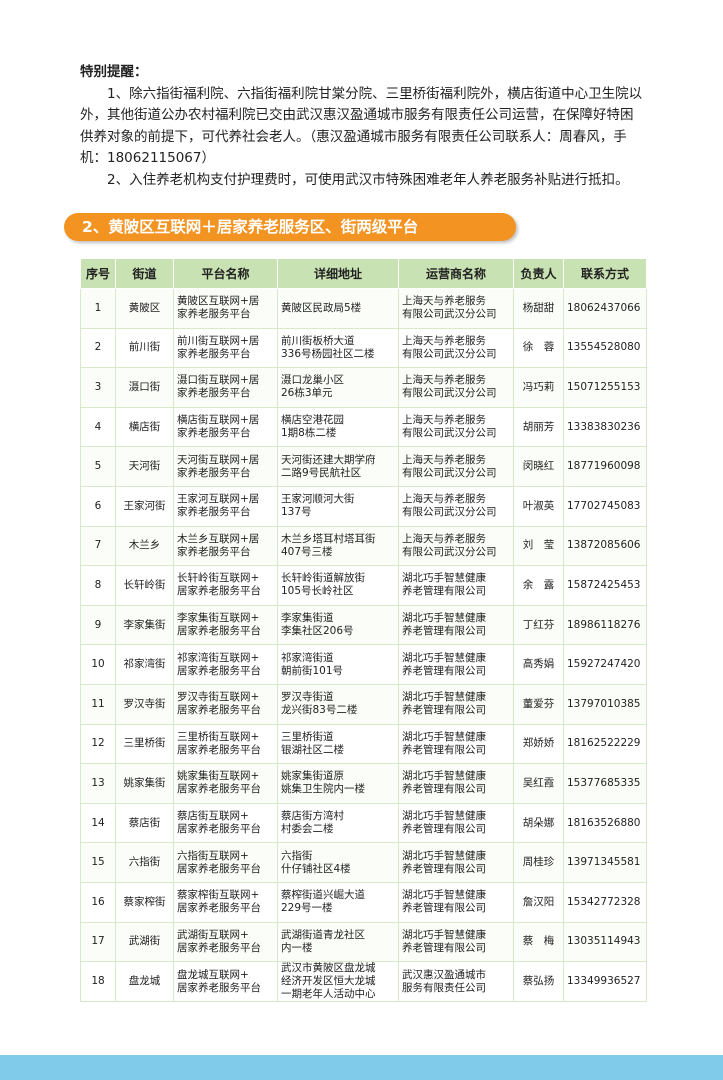 The image size is (723, 1080). What do you see at coordinates (321, 307) in the screenshot?
I see `cell-line: 黄陂区民政局5楼` at bounding box center [321, 307].